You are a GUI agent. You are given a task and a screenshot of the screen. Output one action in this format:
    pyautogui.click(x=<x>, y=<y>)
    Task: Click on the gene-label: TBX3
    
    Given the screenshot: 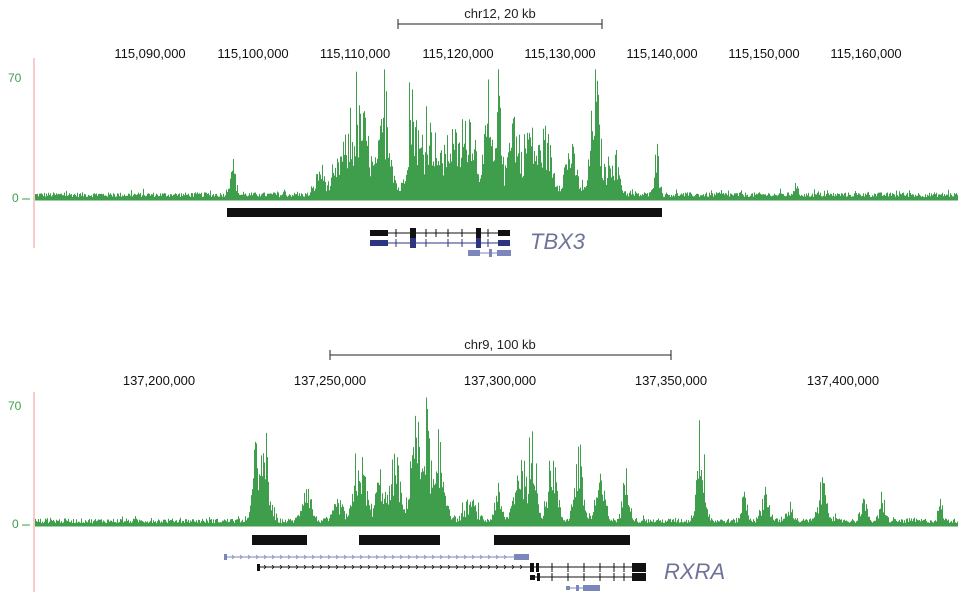 What is the action you would take?
    pyautogui.click(x=558, y=241)
    